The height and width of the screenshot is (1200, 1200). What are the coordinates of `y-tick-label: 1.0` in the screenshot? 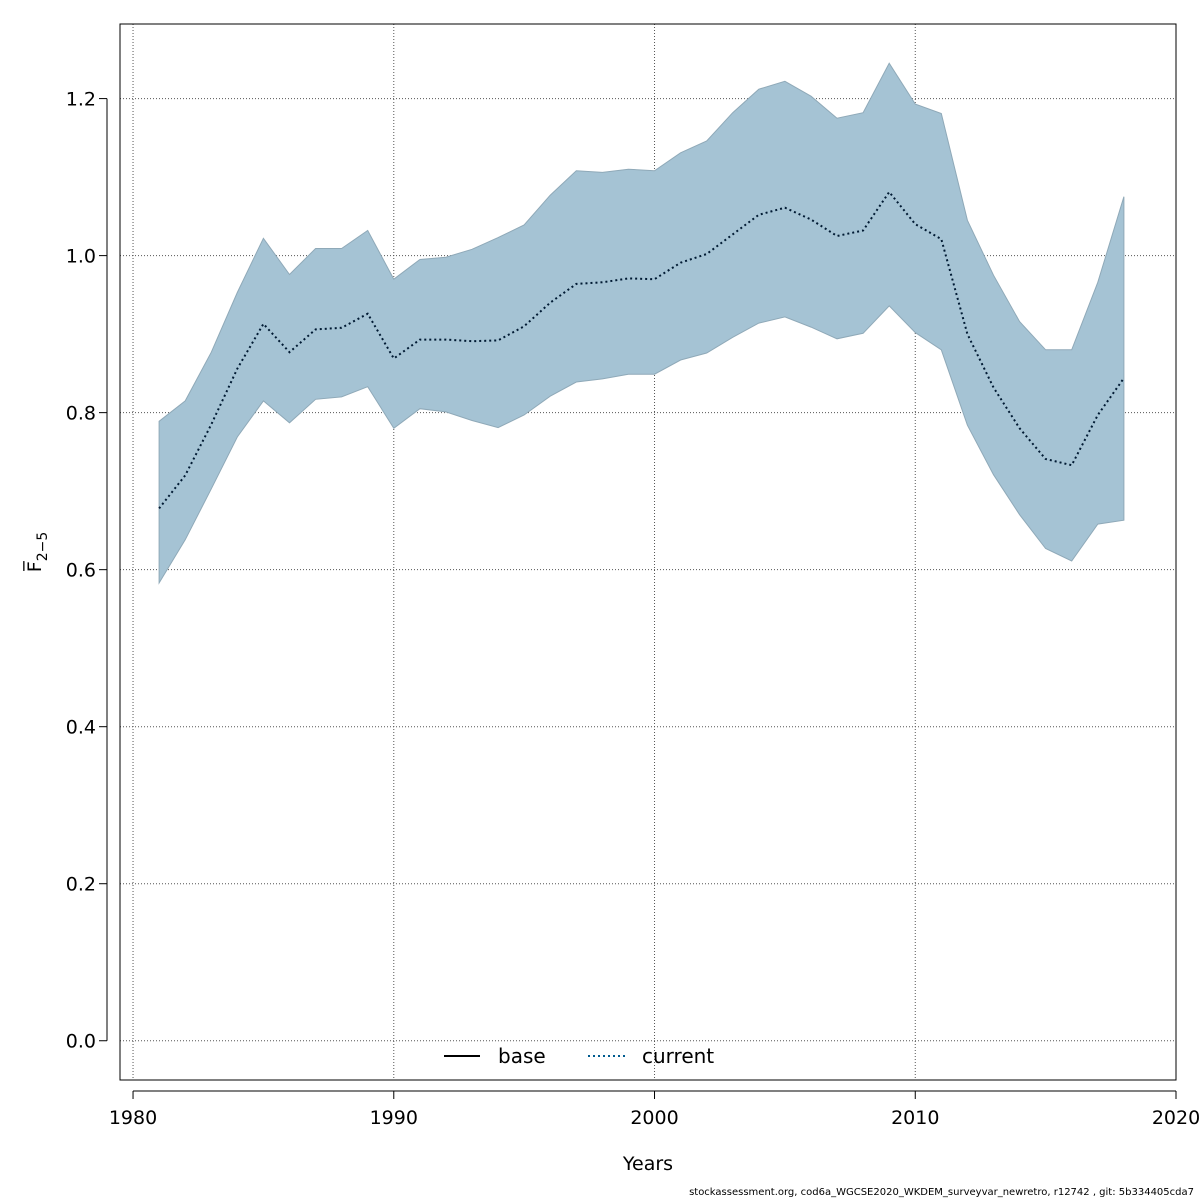 It's located at (81, 257).